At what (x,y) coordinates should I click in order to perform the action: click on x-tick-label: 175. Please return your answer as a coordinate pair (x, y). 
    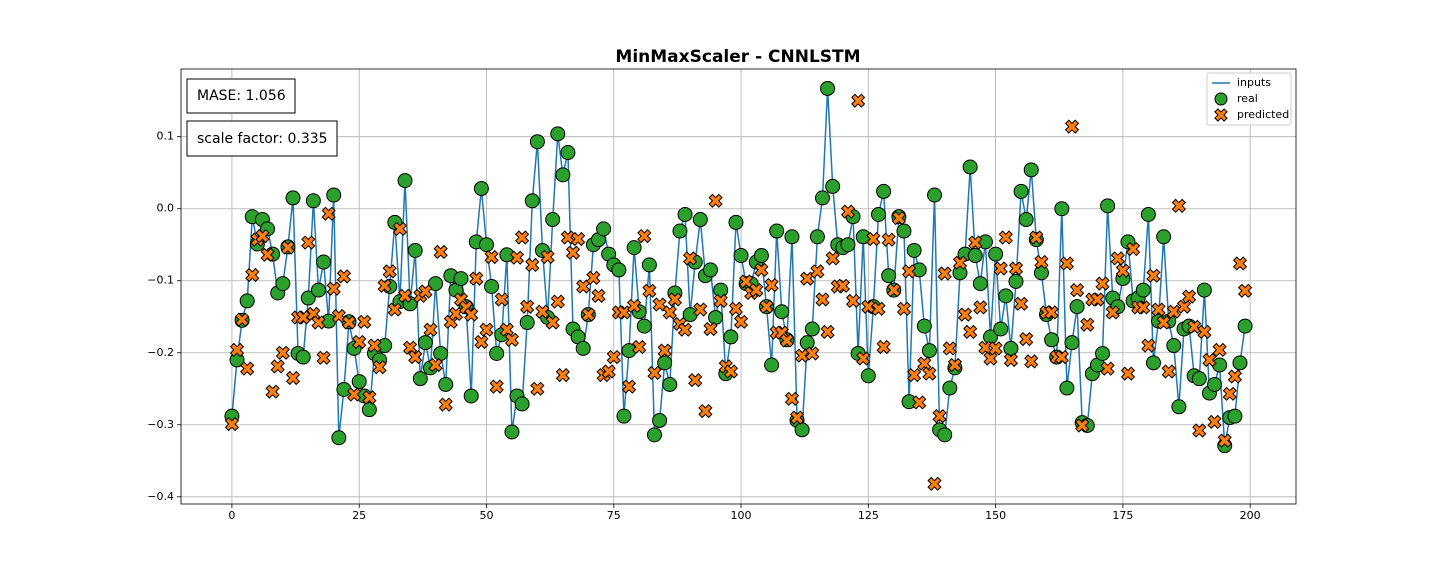
    Looking at the image, I should click on (1122, 515).